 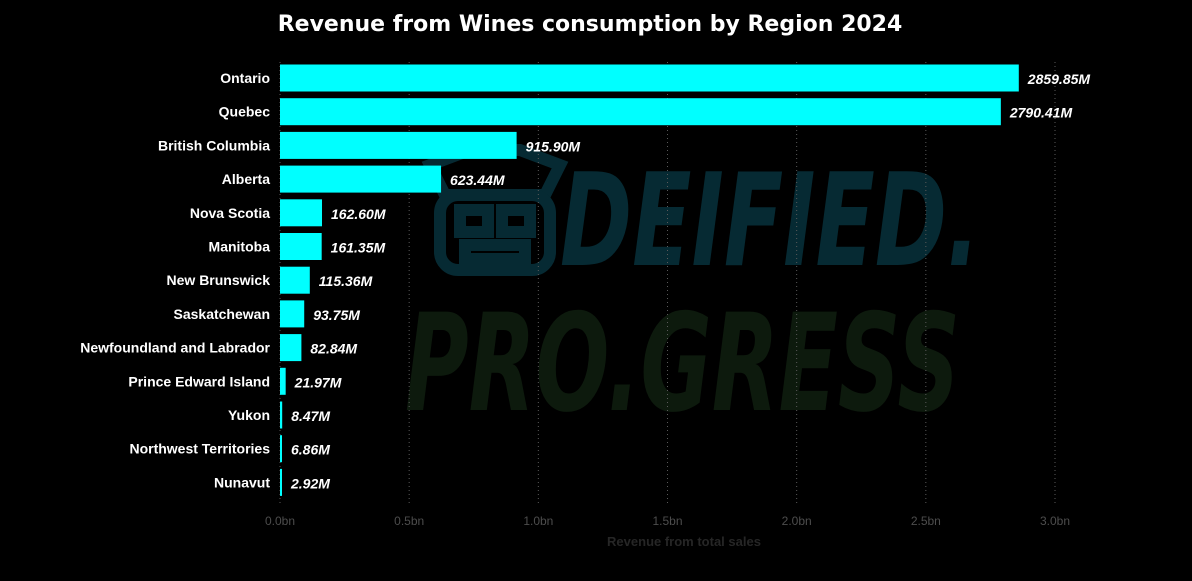 What do you see at coordinates (199, 381) in the screenshot?
I see `category-label: Prince Edward Island` at bounding box center [199, 381].